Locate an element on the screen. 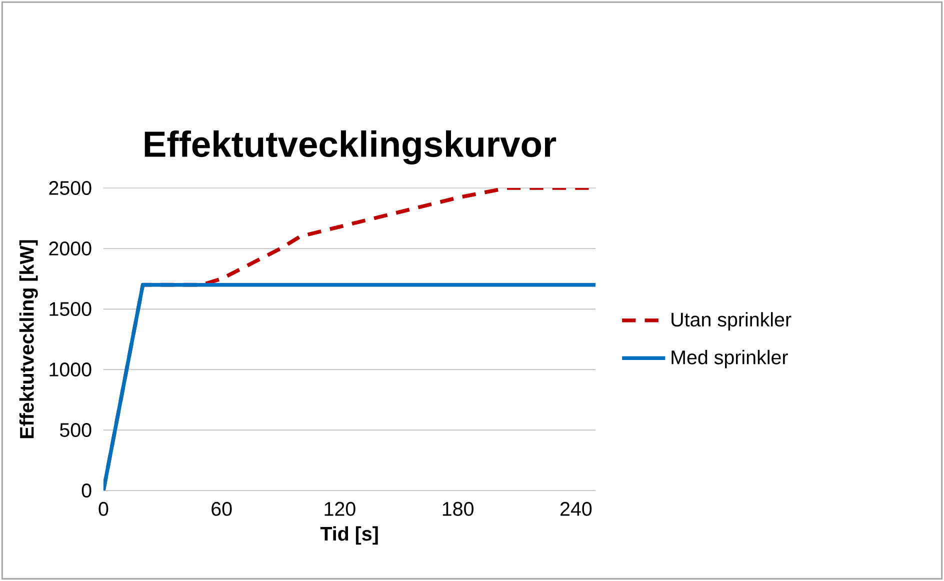  x-tick-label: 60 is located at coordinates (222, 509).